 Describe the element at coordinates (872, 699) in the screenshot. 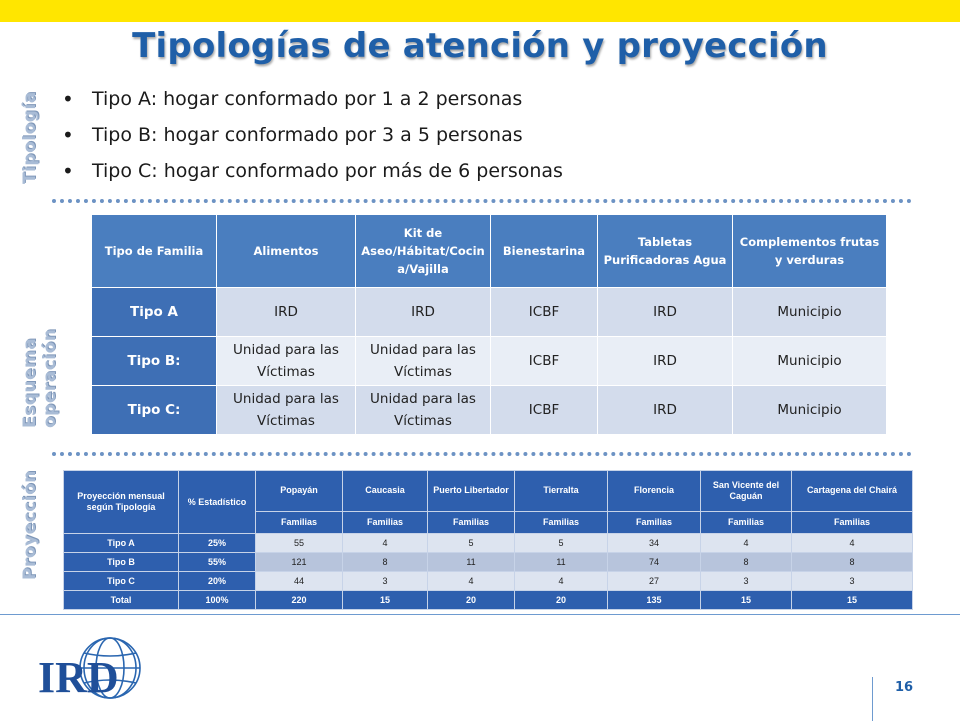

I see `footer-separator` at that location.